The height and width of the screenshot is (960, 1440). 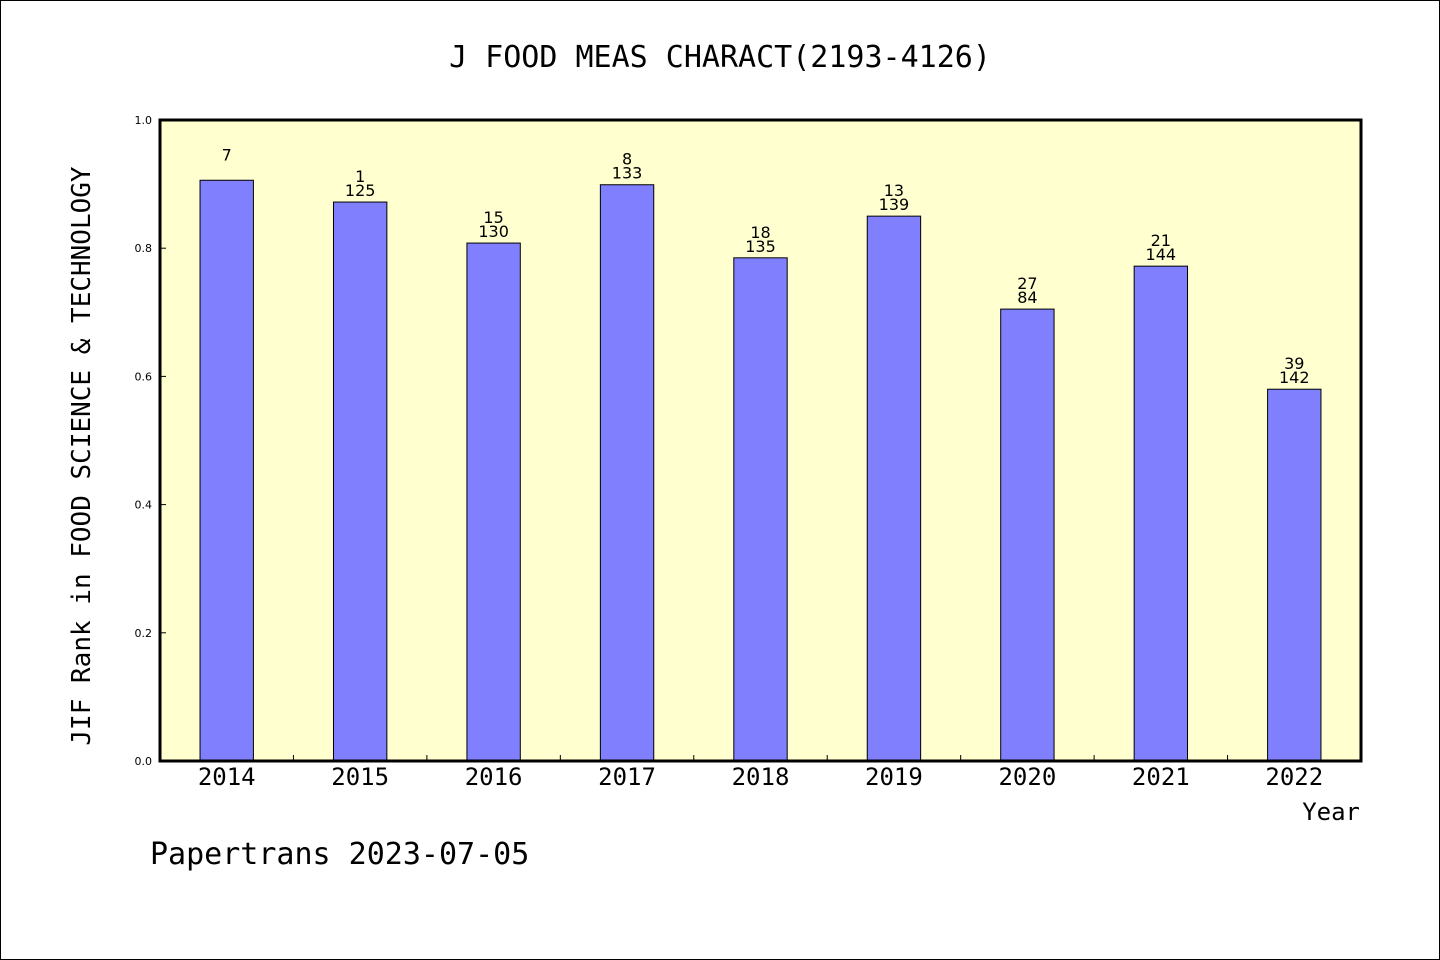 I want to click on data-label-2017: 133, so click(x=627, y=173).